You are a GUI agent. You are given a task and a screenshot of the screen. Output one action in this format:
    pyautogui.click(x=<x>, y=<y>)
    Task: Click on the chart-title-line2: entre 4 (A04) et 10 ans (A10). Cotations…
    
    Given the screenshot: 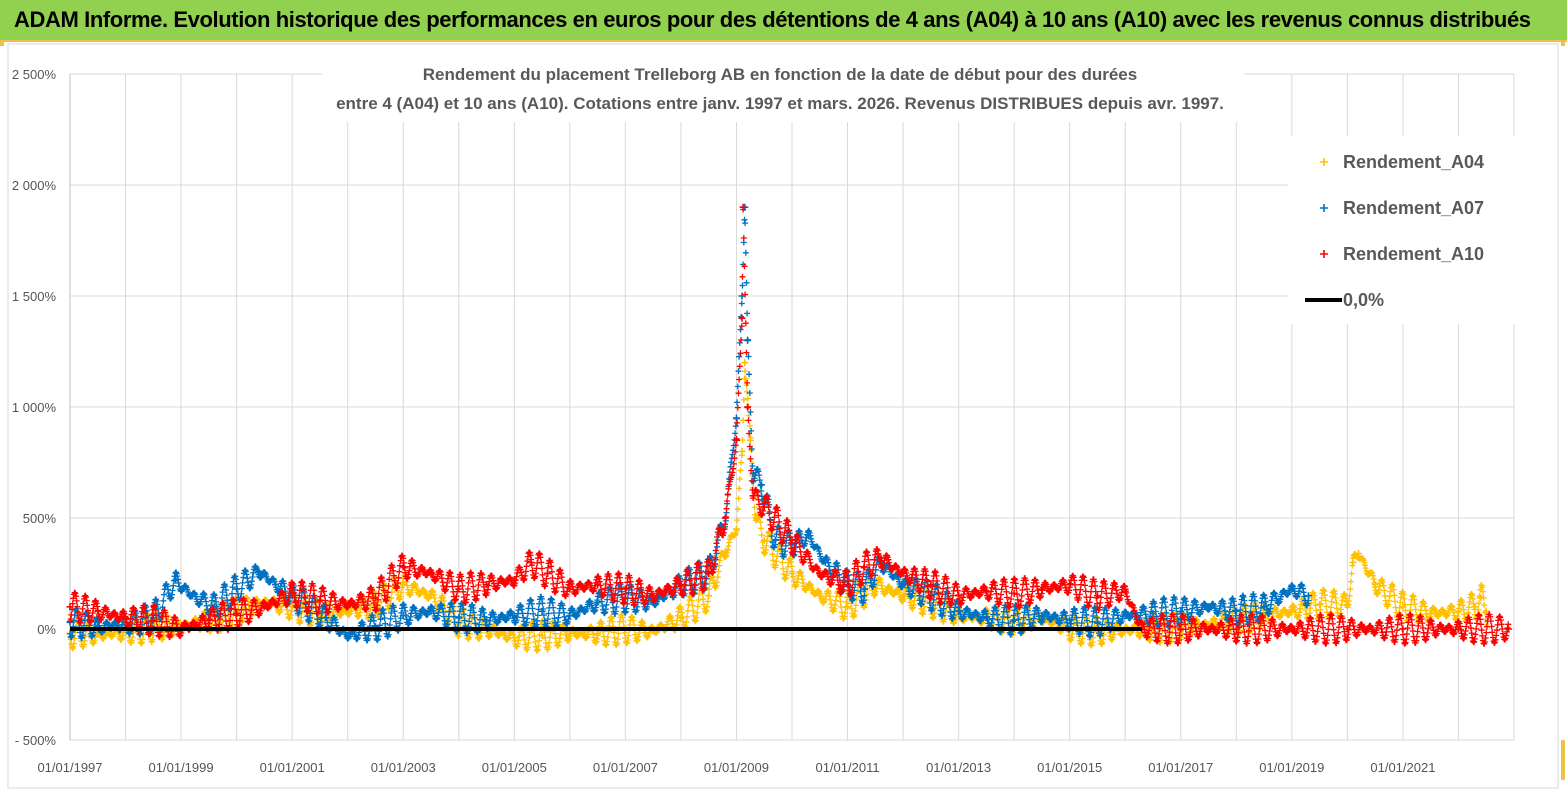 What is the action you would take?
    pyautogui.click(x=780, y=103)
    